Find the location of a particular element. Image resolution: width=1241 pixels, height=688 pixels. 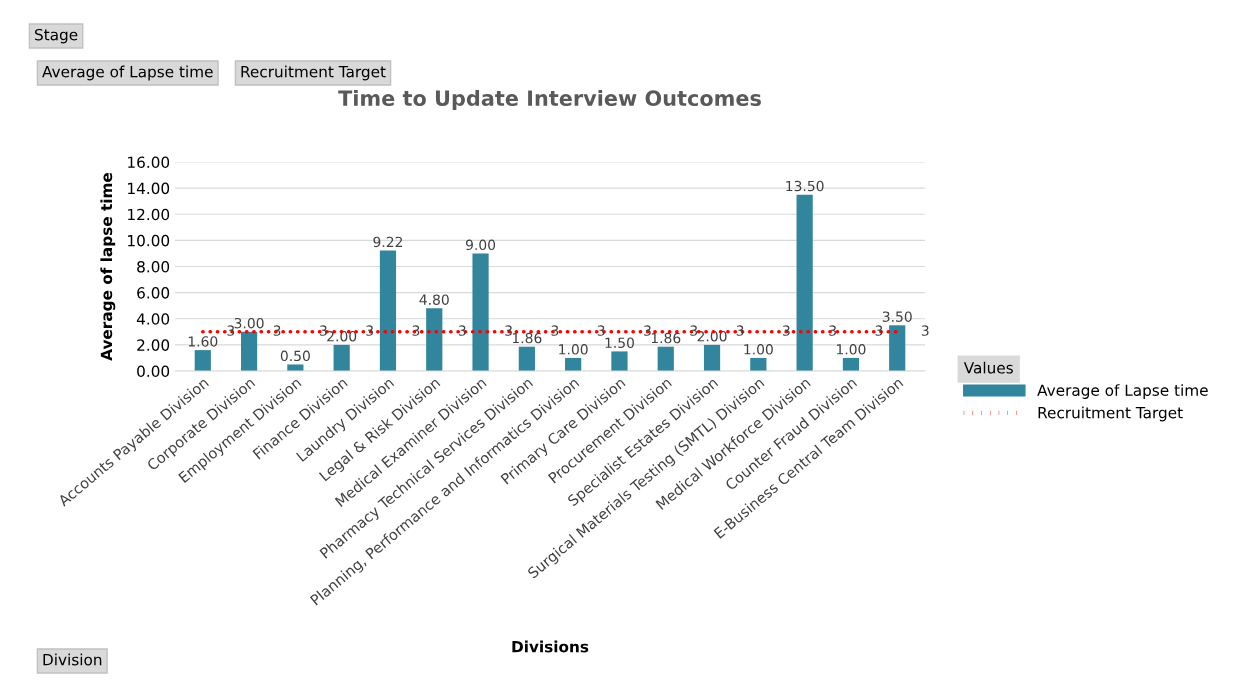

y-tick-label: 4.00 is located at coordinates (153, 319).